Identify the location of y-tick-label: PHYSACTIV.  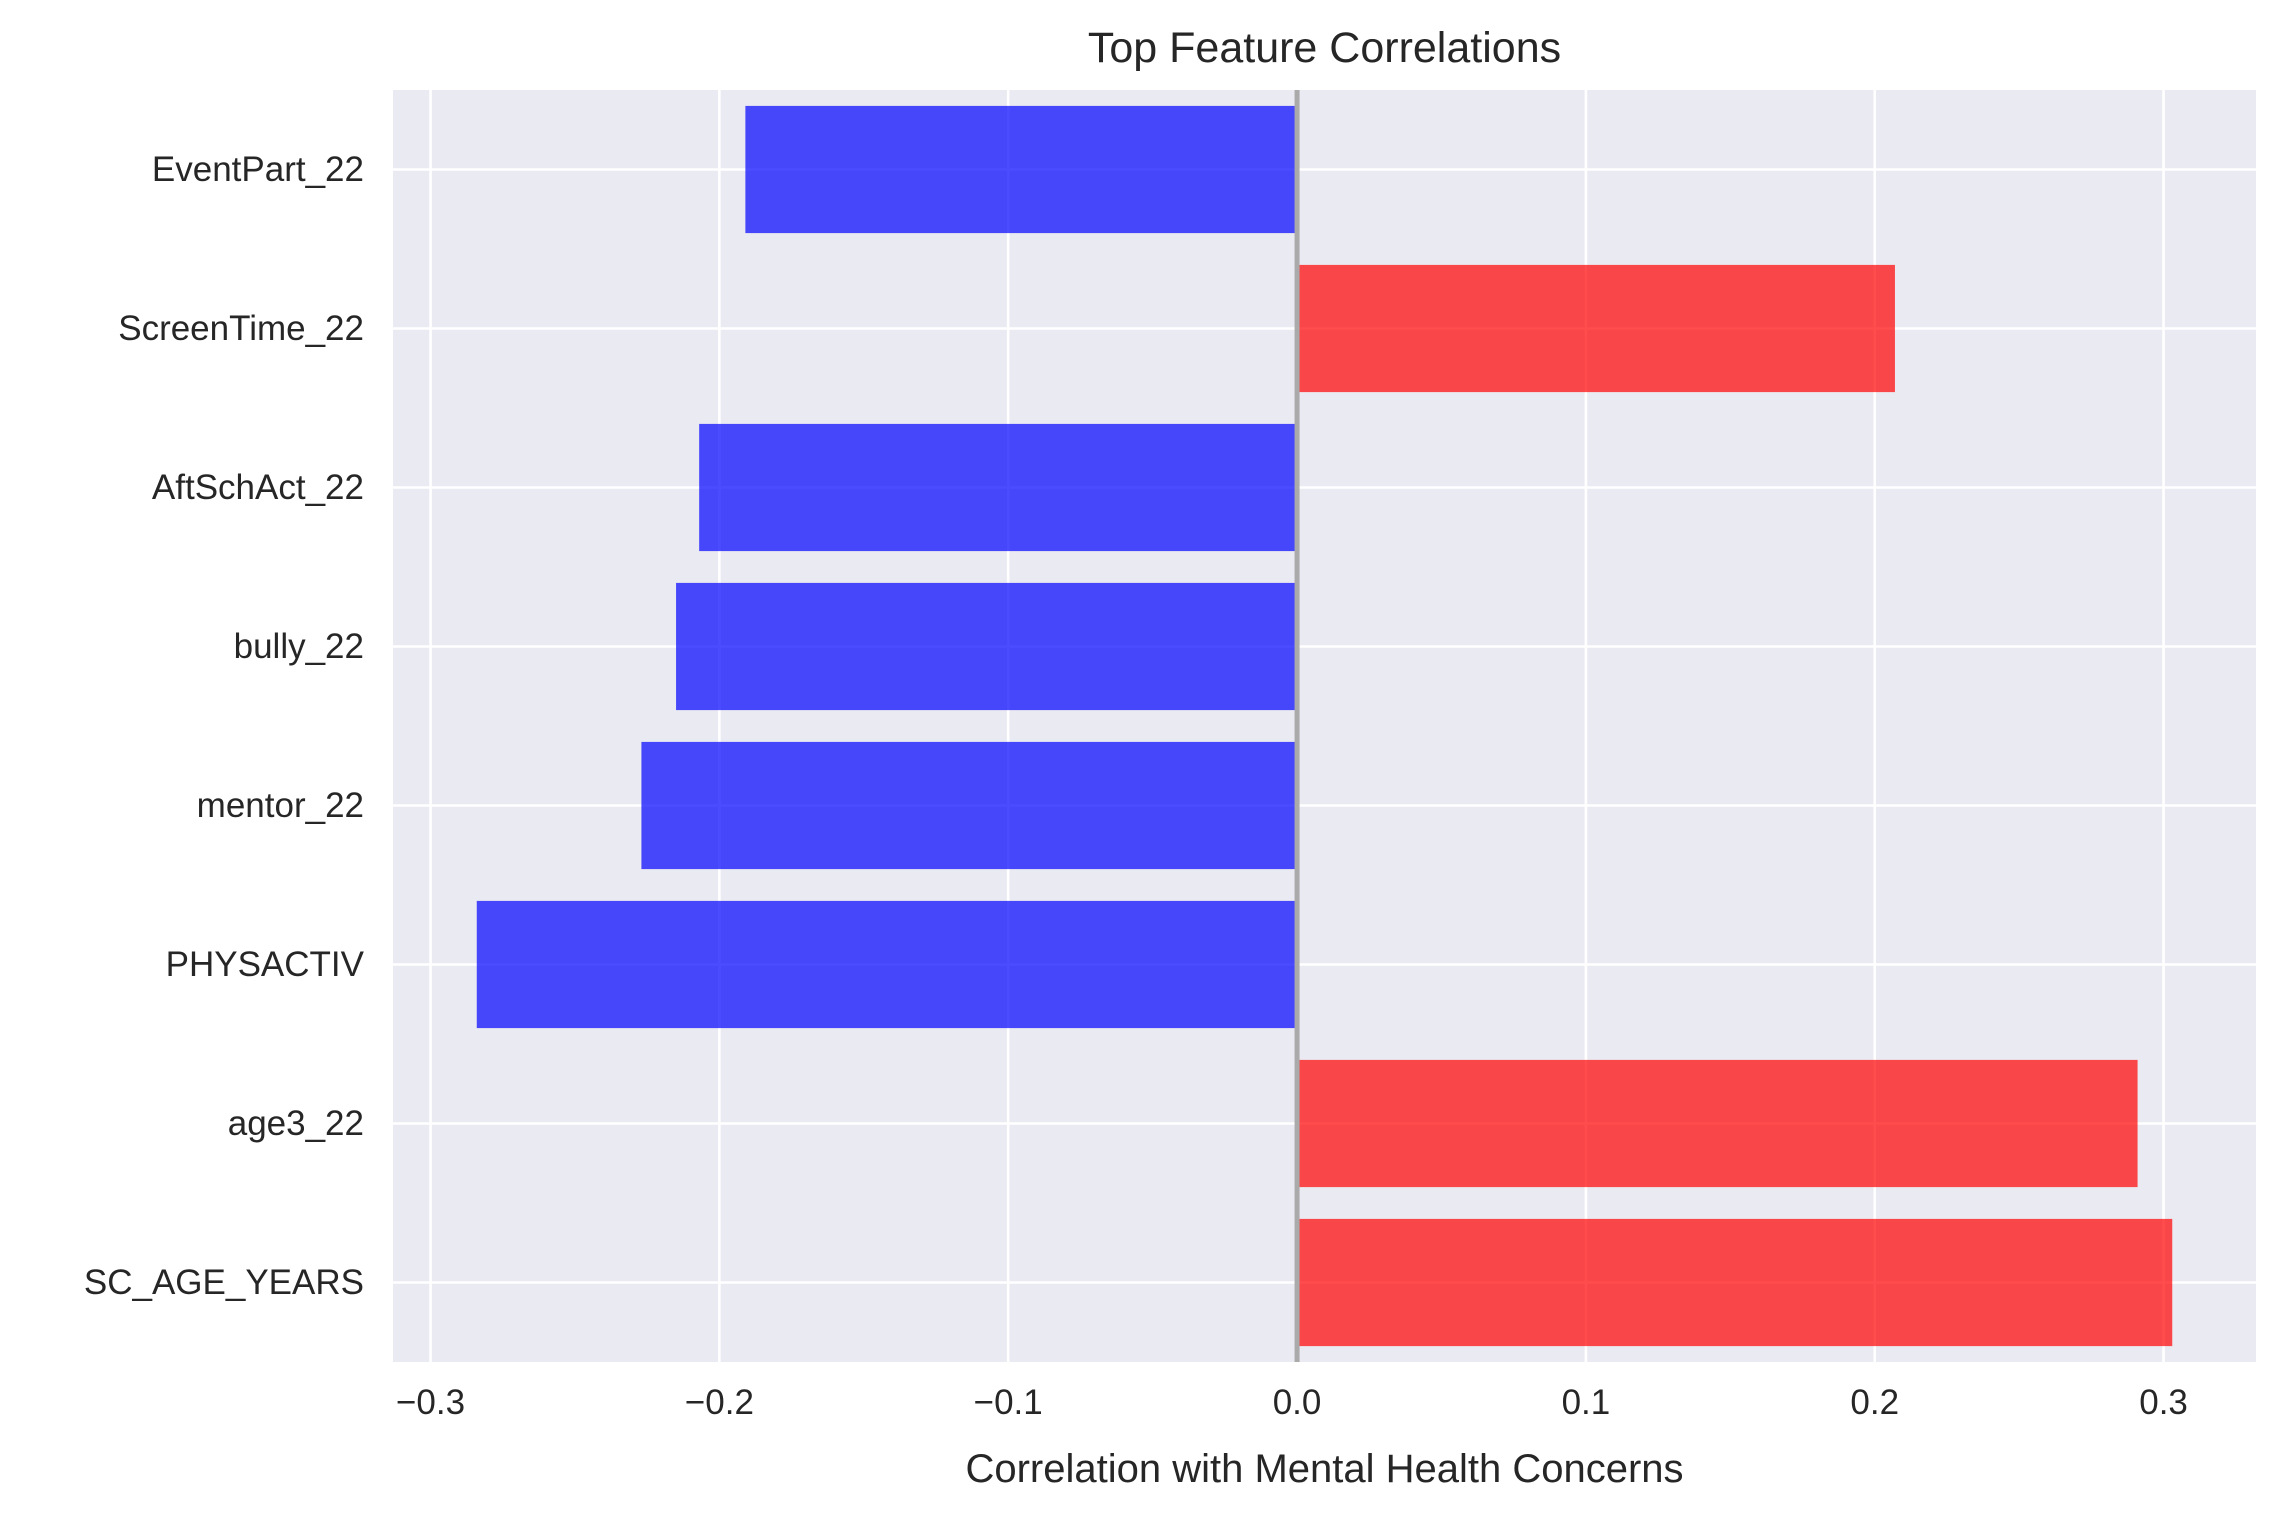
(265, 964).